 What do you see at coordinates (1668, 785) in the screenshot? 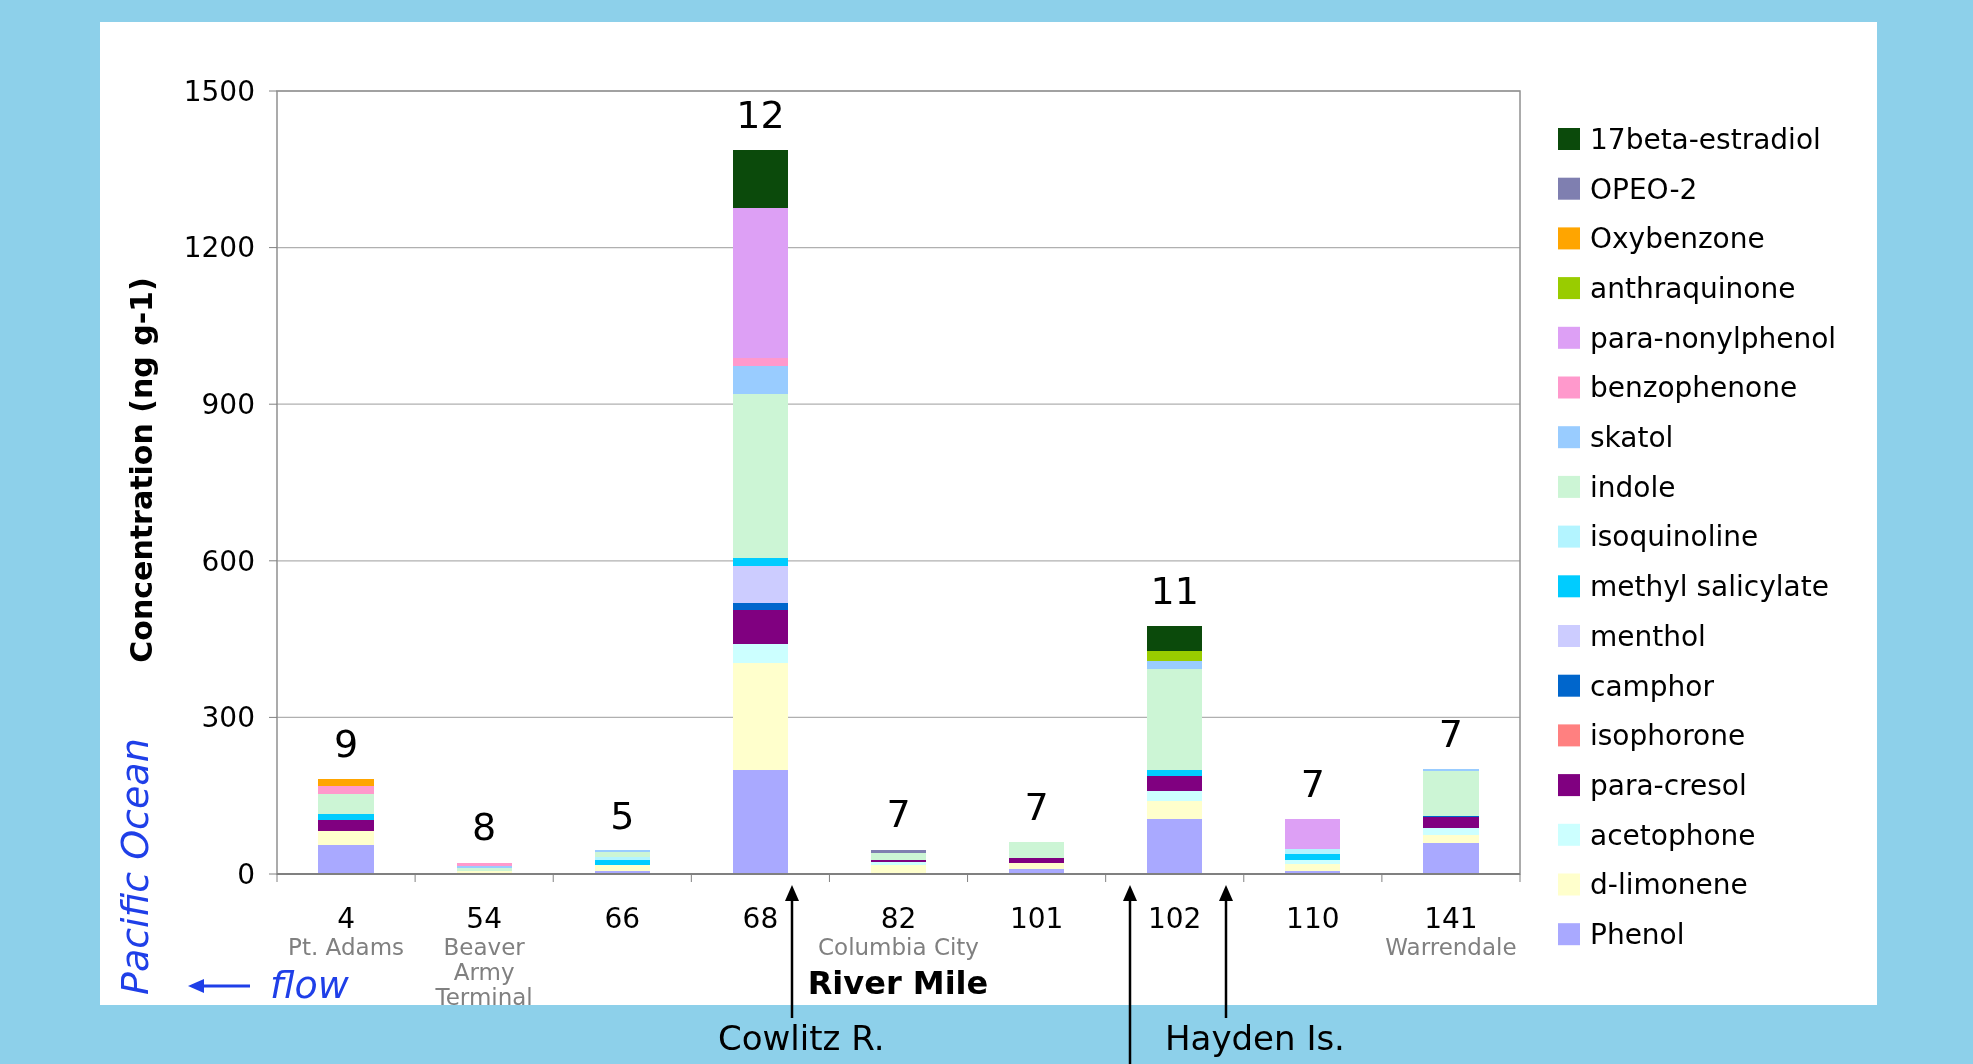
I see `legend-label: para-cresol` at bounding box center [1668, 785].